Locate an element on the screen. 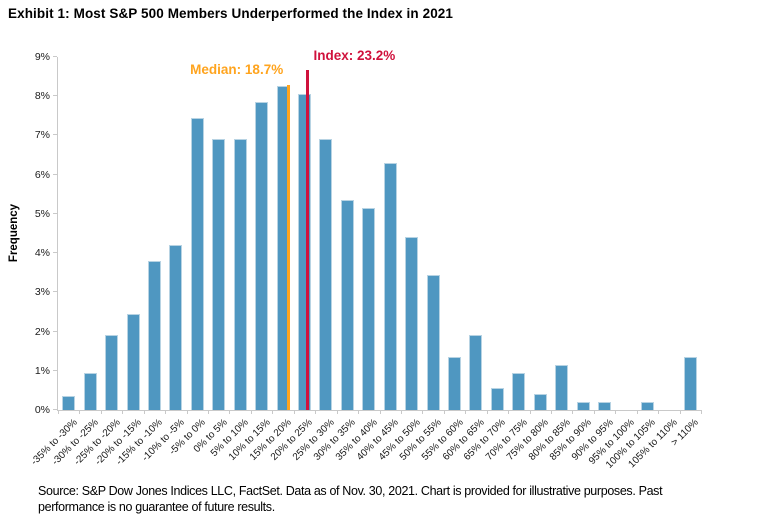  median-line is located at coordinates (288, 247).